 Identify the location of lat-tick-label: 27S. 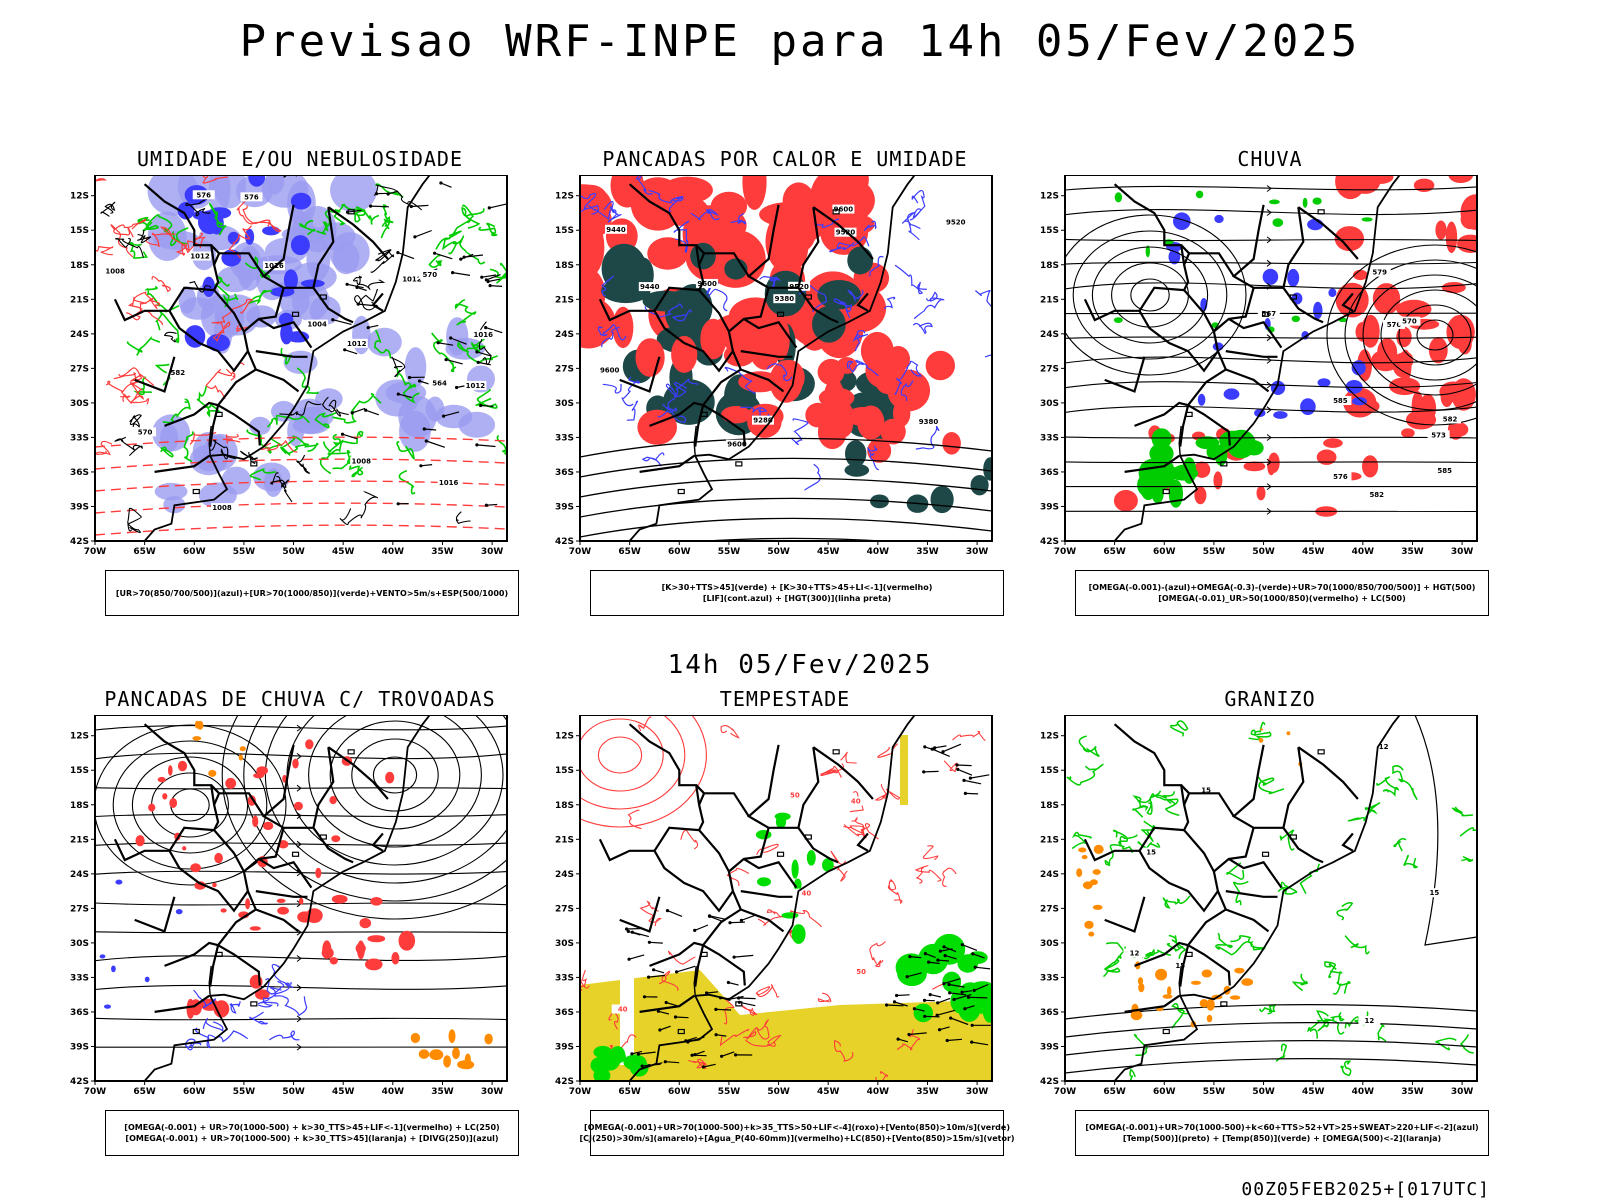
(564, 909).